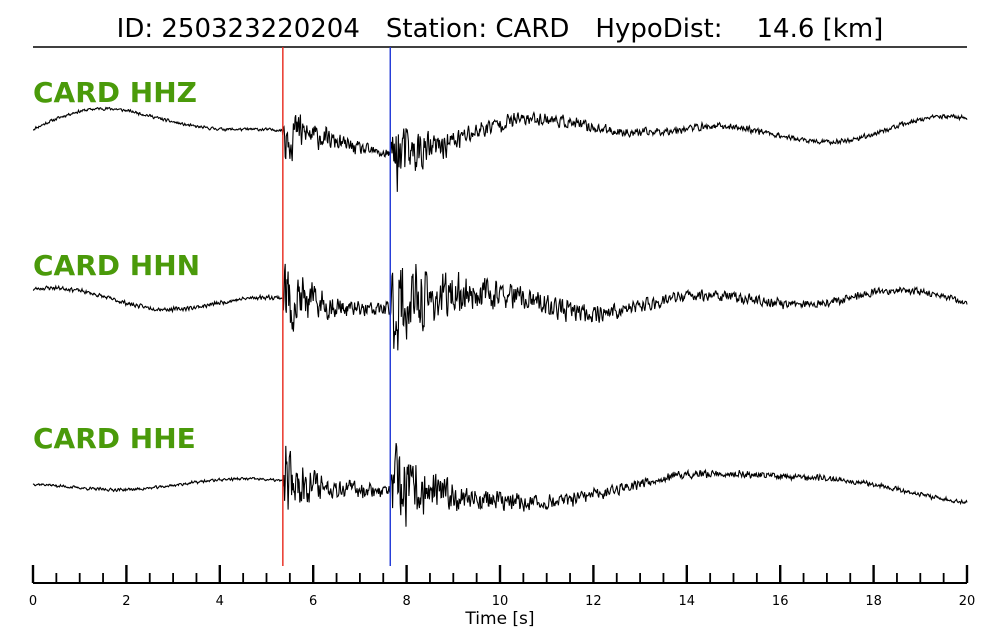 The height and width of the screenshot is (640, 1000). Describe the element at coordinates (220, 601) in the screenshot. I see `x-tick-label: 4` at that location.